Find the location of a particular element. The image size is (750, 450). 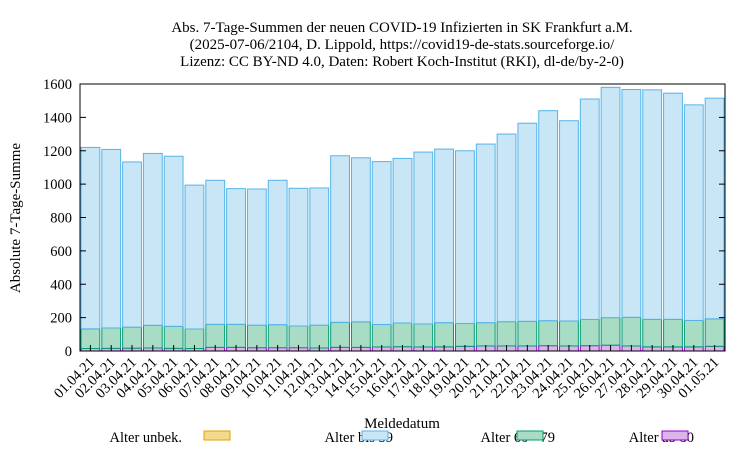

y-tick-label: 1400 is located at coordinates (57, 118).